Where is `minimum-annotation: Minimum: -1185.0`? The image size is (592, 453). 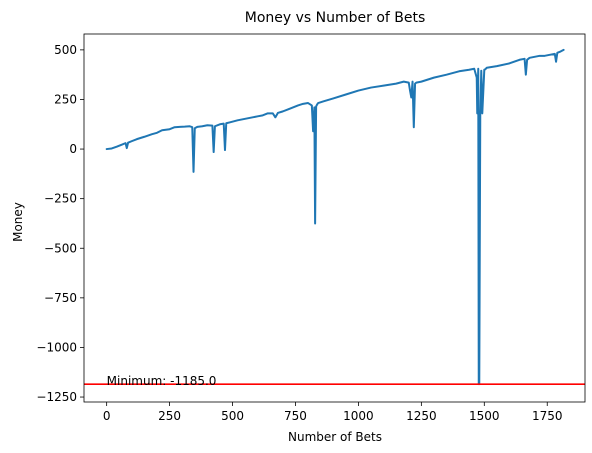
minimum-annotation: Minimum: -1185.0 is located at coordinates (162, 381).